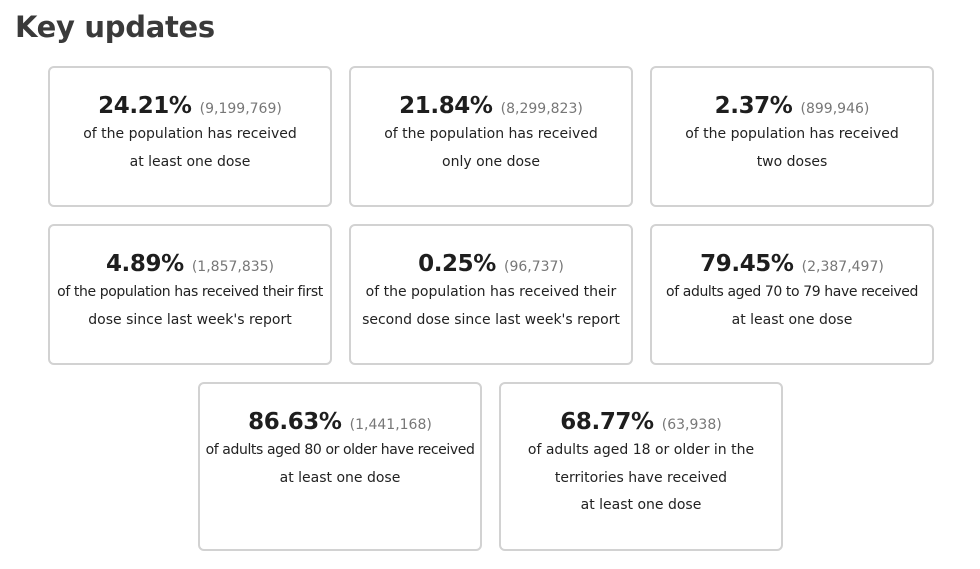 The width and height of the screenshot is (980, 569). I want to click on stat-headline: 24.21% (9,199,769), so click(190, 106).